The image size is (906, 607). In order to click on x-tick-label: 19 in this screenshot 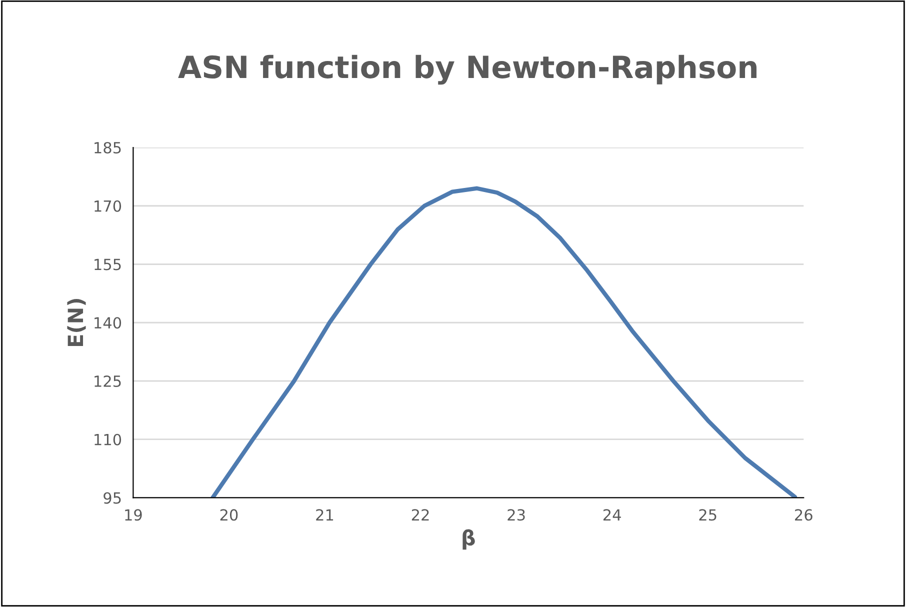, I will do `click(133, 515)`.